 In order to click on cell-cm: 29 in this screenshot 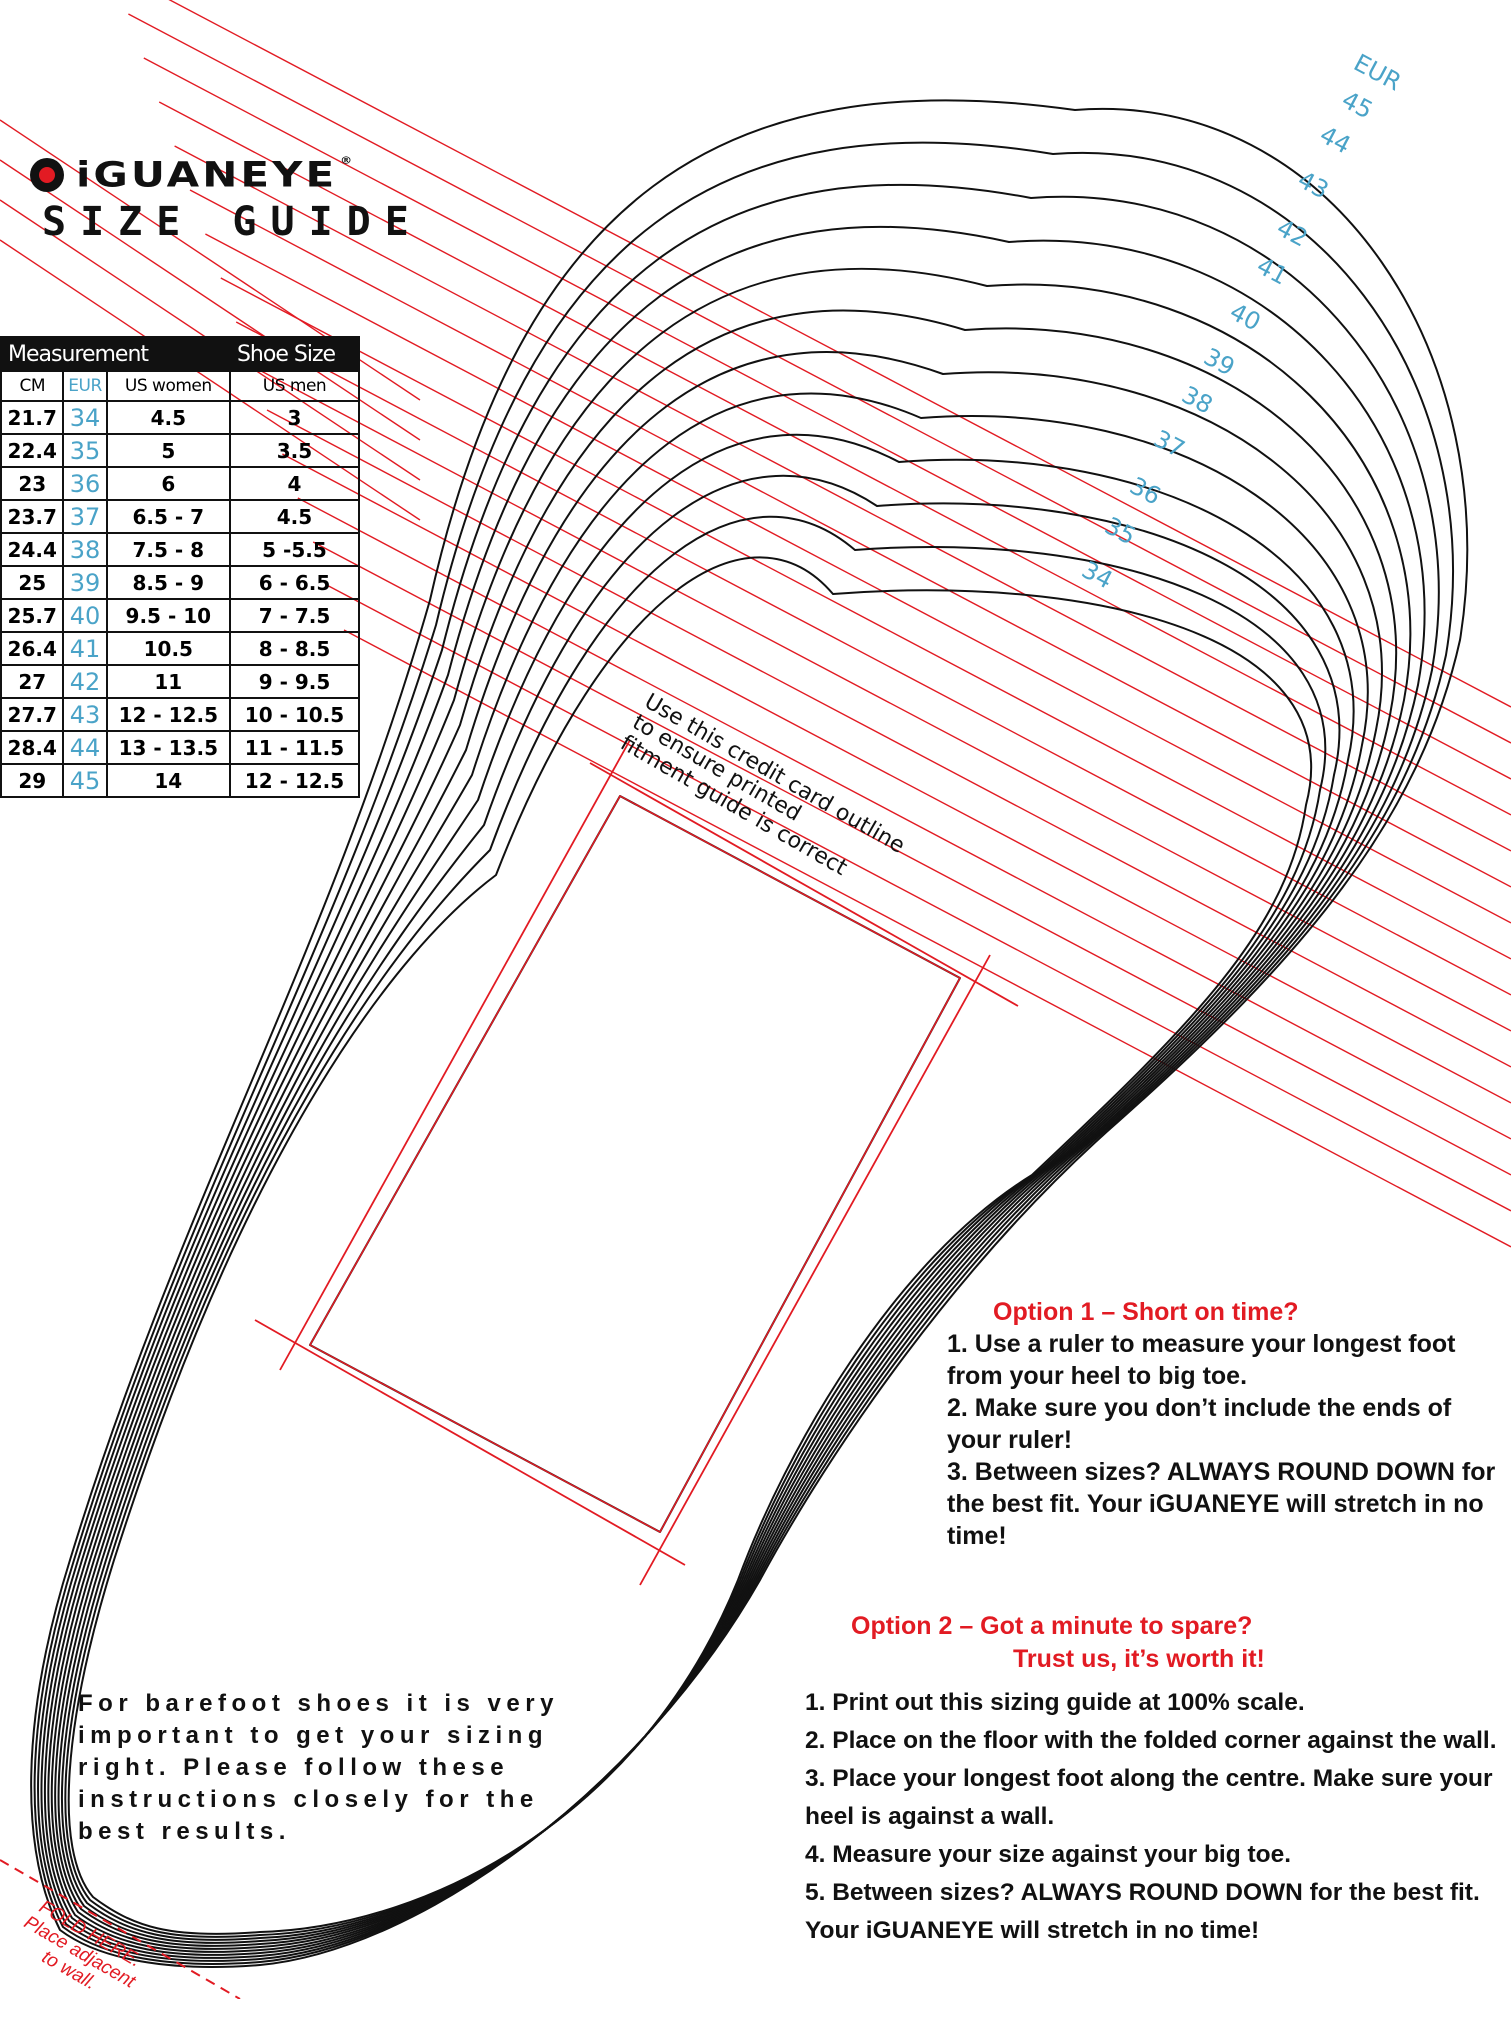, I will do `click(32, 780)`.